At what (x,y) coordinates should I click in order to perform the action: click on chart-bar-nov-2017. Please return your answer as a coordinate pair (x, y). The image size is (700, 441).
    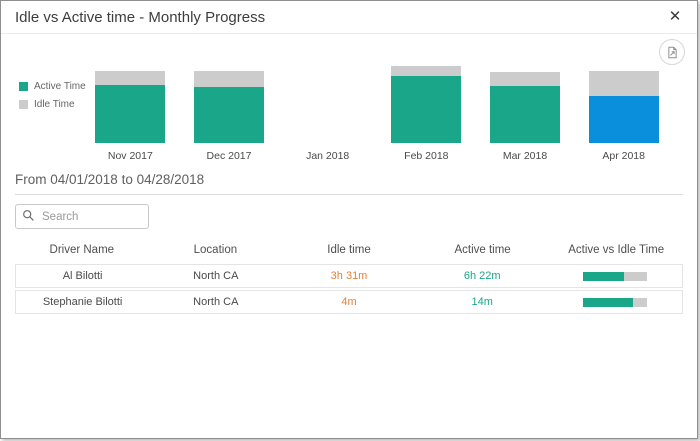
    Looking at the image, I should click on (130, 107).